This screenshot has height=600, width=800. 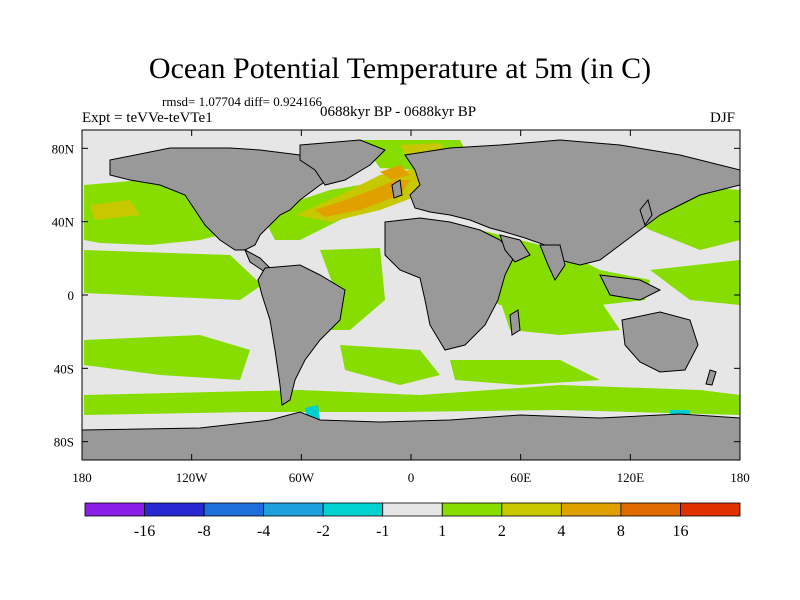 I want to click on south-atlantic-band, so click(x=390, y=365).